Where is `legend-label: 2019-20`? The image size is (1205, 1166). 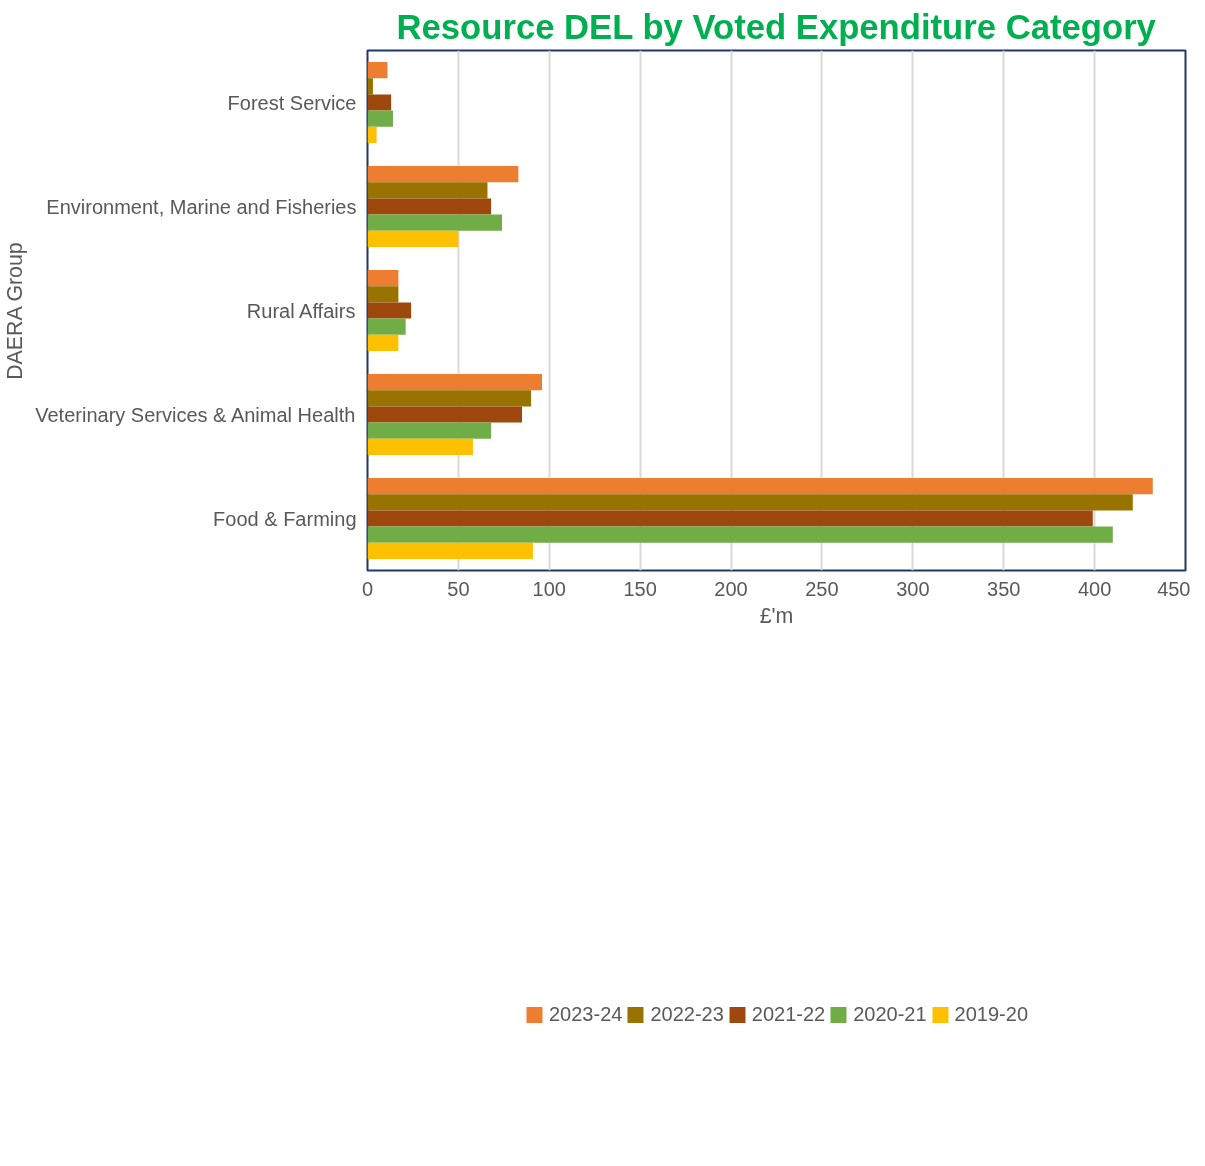 legend-label: 2019-20 is located at coordinates (991, 1014).